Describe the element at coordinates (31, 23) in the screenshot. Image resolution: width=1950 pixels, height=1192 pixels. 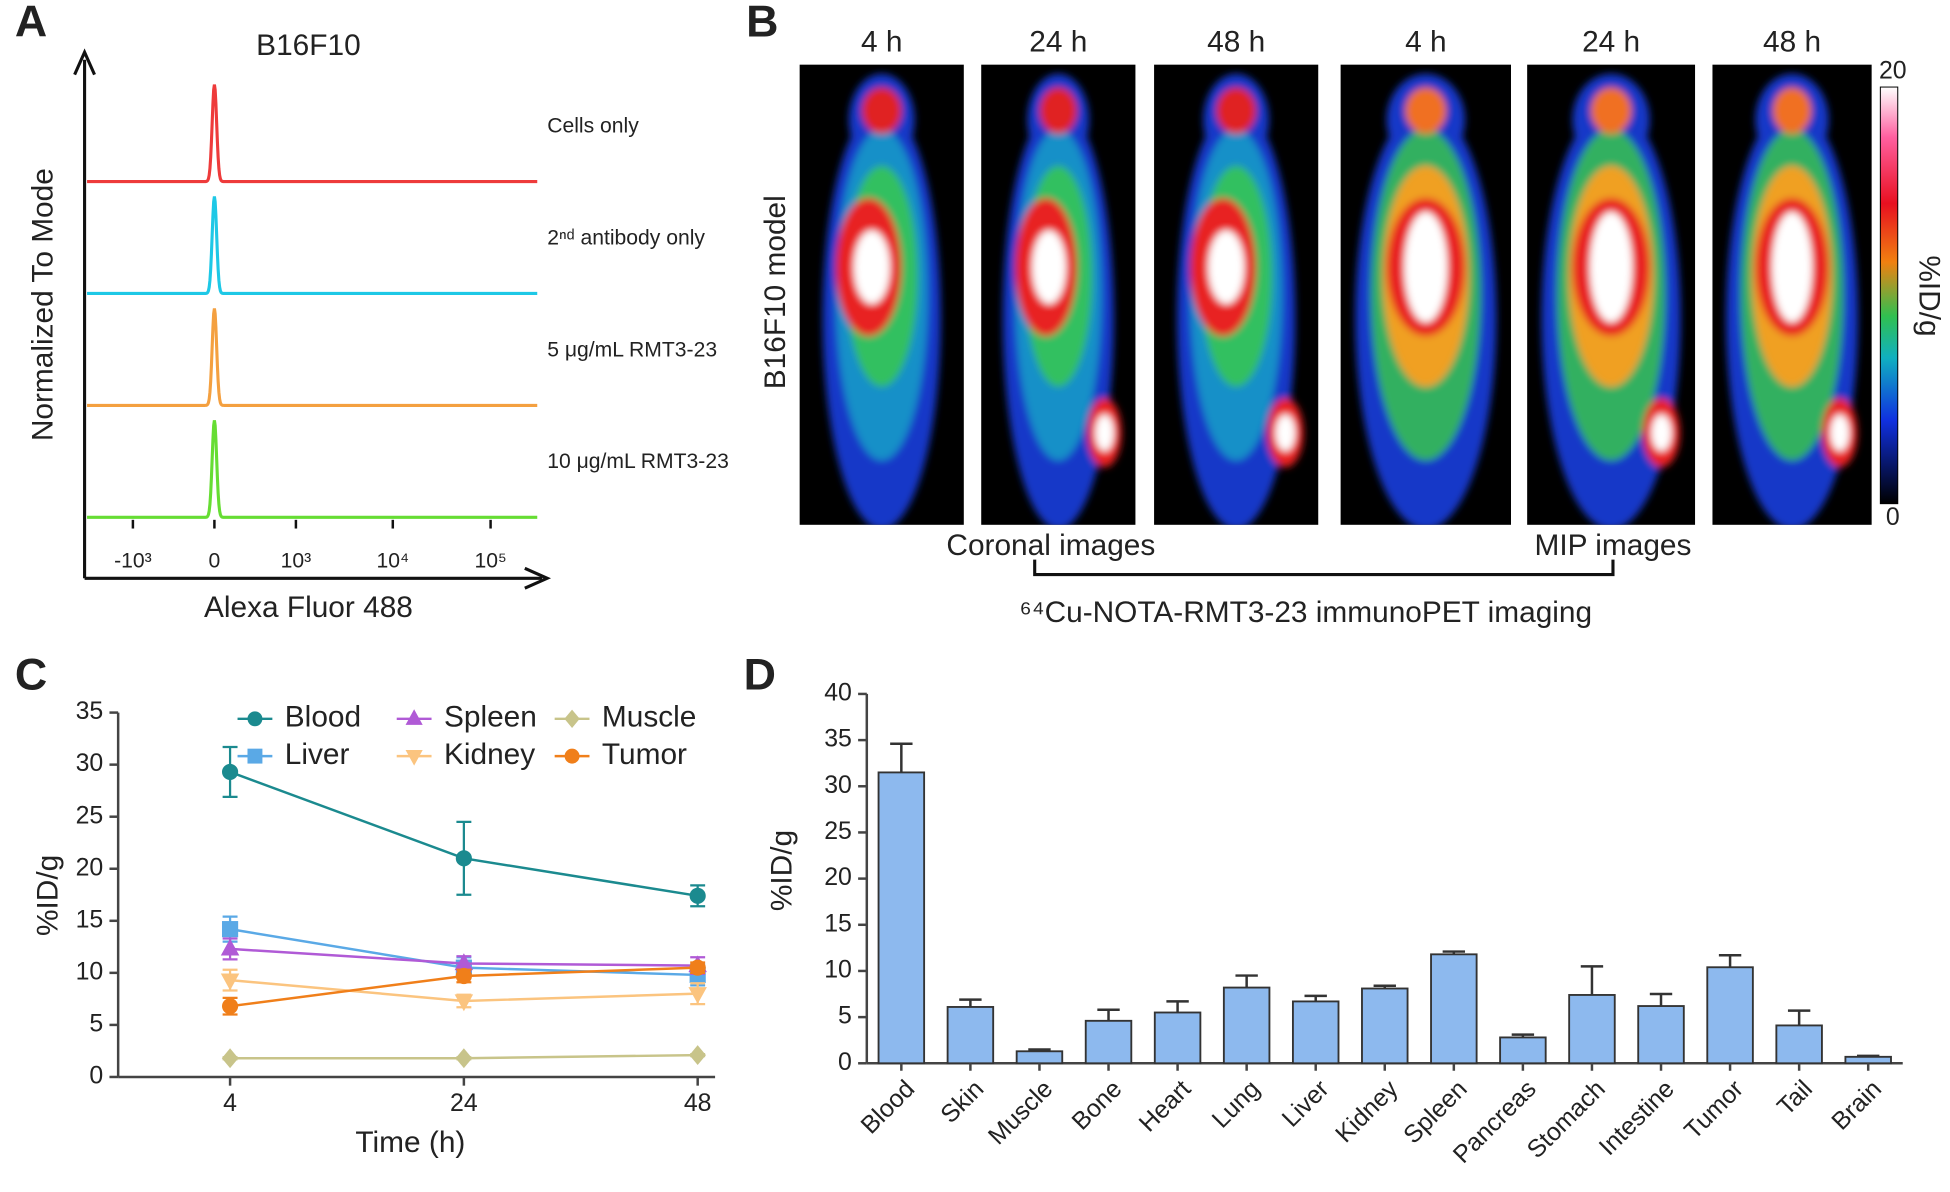
I see `panel-letter: A` at that location.